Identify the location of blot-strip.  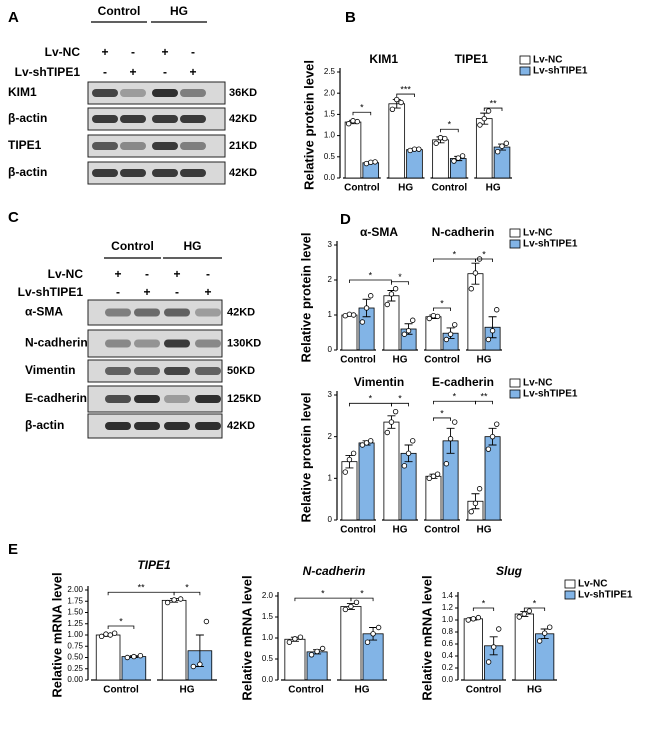
(155, 343).